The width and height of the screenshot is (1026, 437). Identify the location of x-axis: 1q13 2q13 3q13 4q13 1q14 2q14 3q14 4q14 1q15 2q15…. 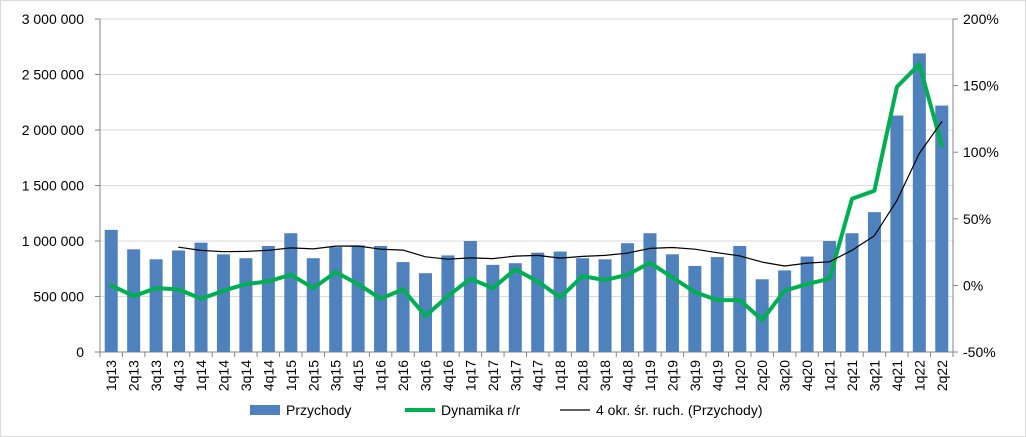
(526, 375).